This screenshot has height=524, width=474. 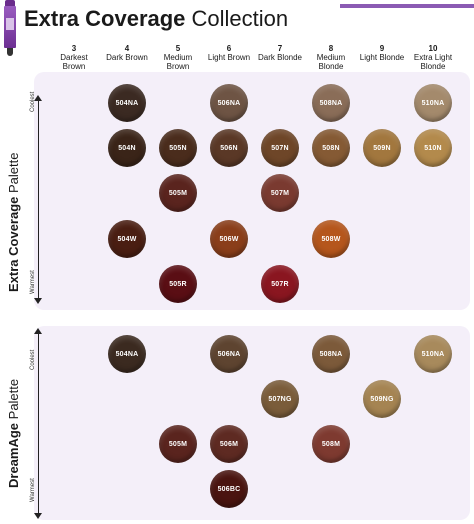 What do you see at coordinates (407, 6) in the screenshot?
I see `title-accent-bar` at bounding box center [407, 6].